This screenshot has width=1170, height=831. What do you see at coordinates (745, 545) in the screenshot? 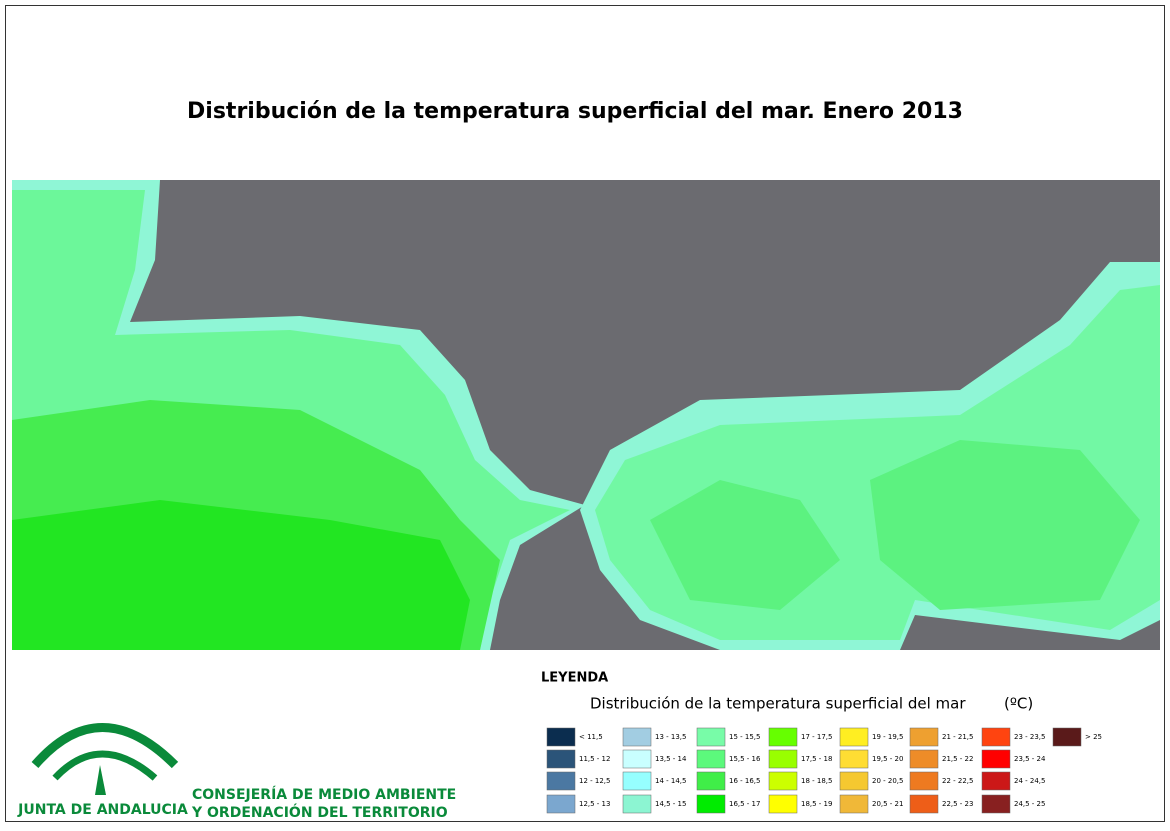
I see `med-warm` at bounding box center [745, 545].